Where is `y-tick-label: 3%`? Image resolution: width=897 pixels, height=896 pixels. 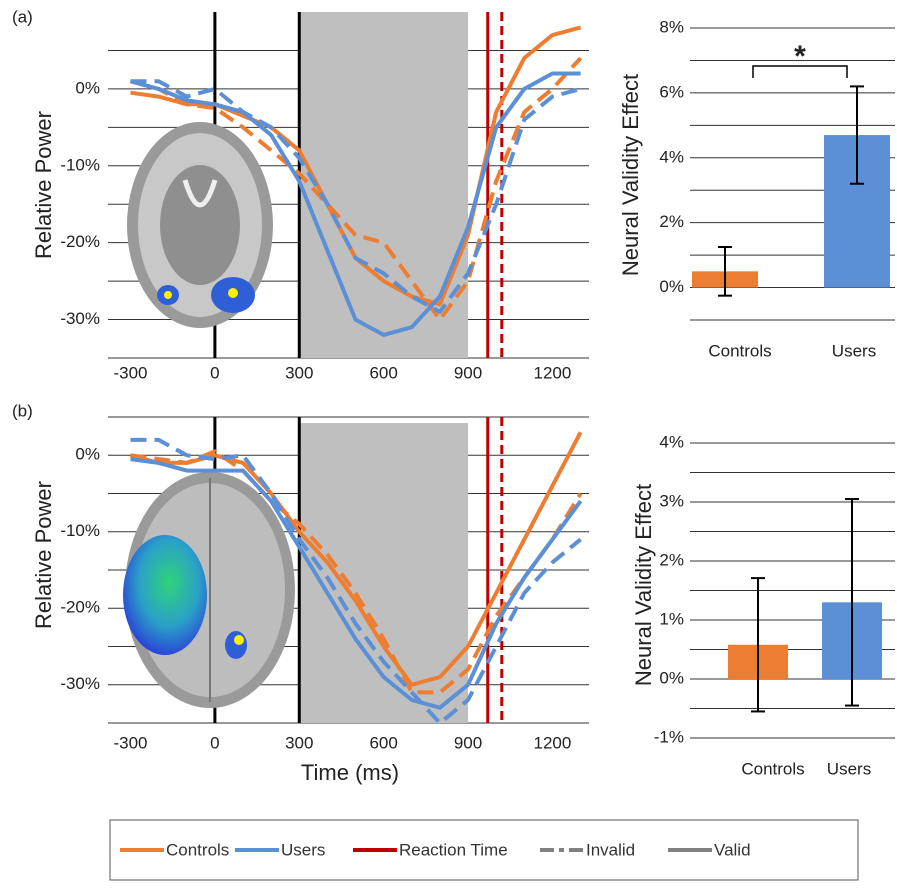
y-tick-label: 3% is located at coordinates (671, 500).